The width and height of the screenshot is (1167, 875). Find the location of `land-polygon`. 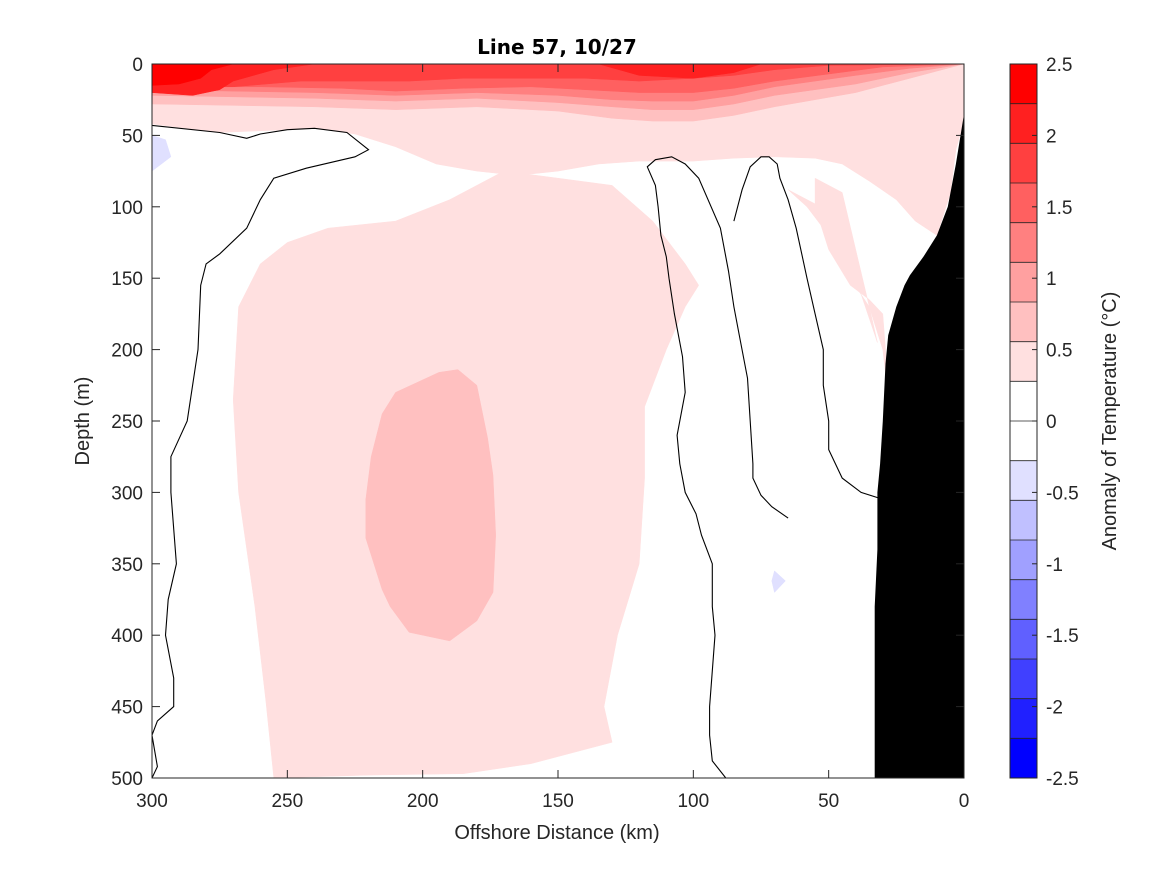

land-polygon is located at coordinates (919, 446).